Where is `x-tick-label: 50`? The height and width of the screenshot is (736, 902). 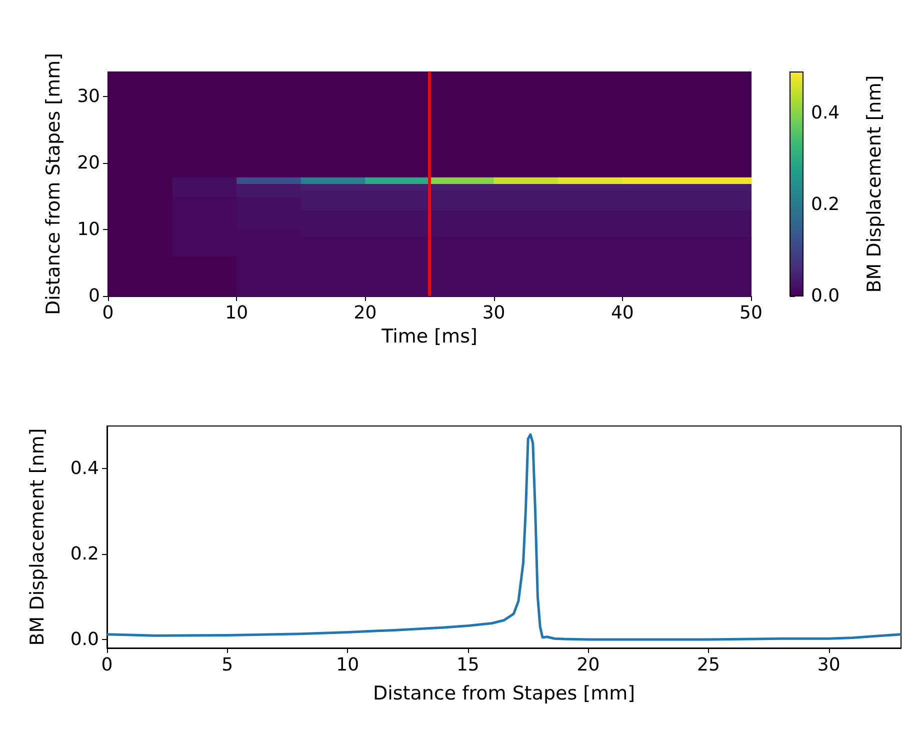
x-tick-label: 50 is located at coordinates (751, 313).